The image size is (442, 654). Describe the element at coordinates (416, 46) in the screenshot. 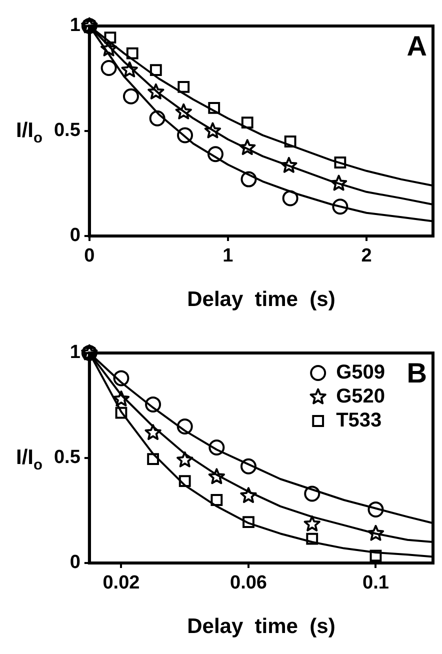

I see `annotation: A` at that location.